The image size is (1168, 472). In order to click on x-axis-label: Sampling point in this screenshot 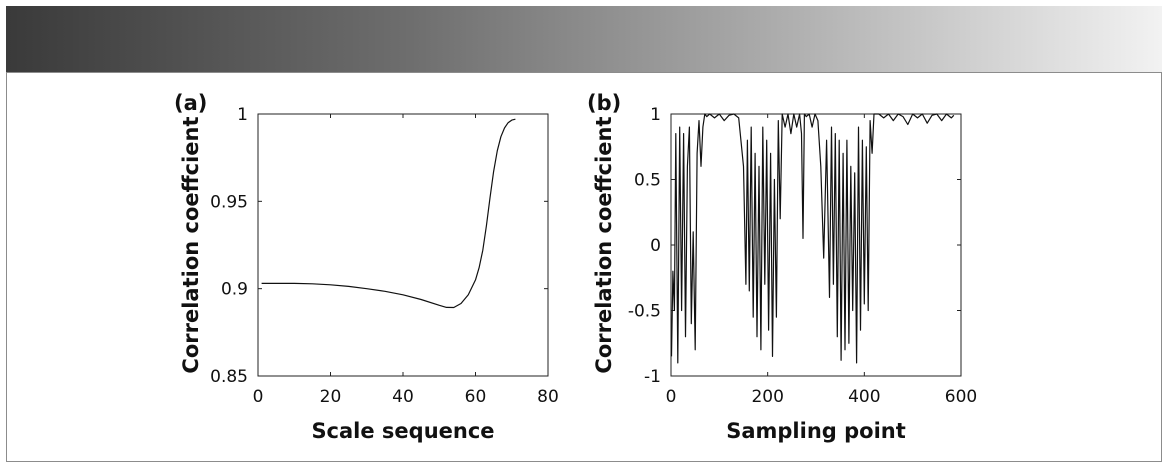, I will do `click(816, 431)`.